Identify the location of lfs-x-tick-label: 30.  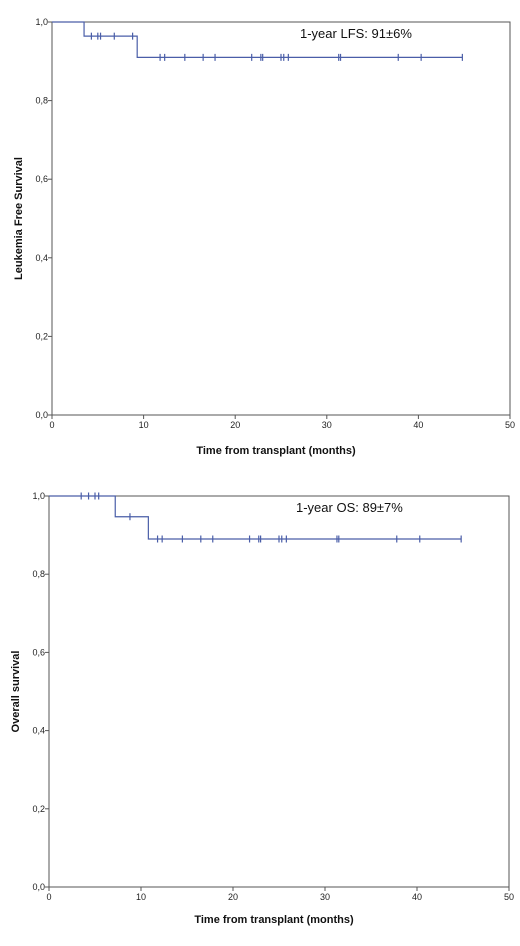
(327, 425).